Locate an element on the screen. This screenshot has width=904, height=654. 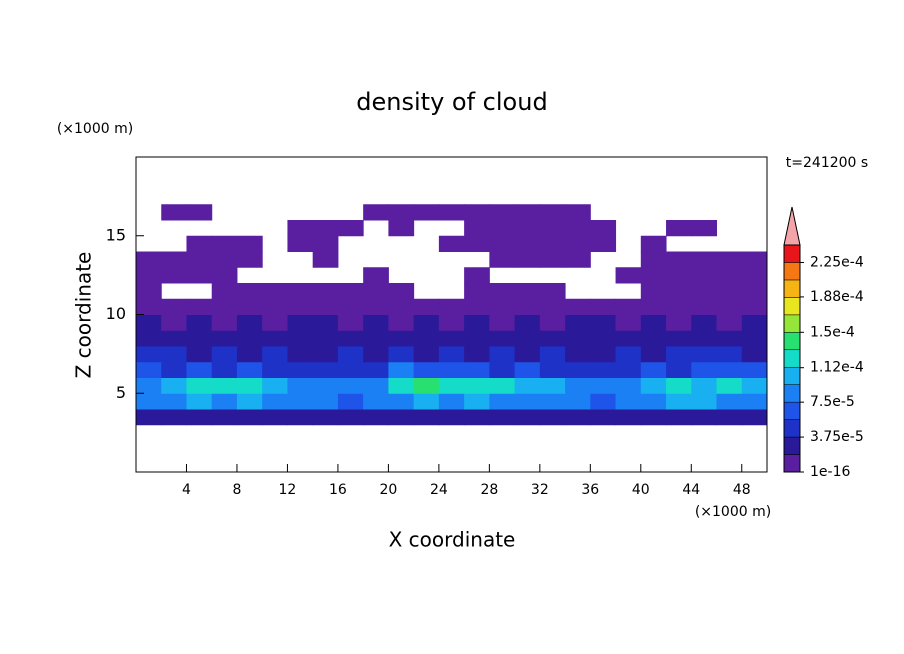
colorbar-tick-label: 3.75e-5 is located at coordinates (837, 437).